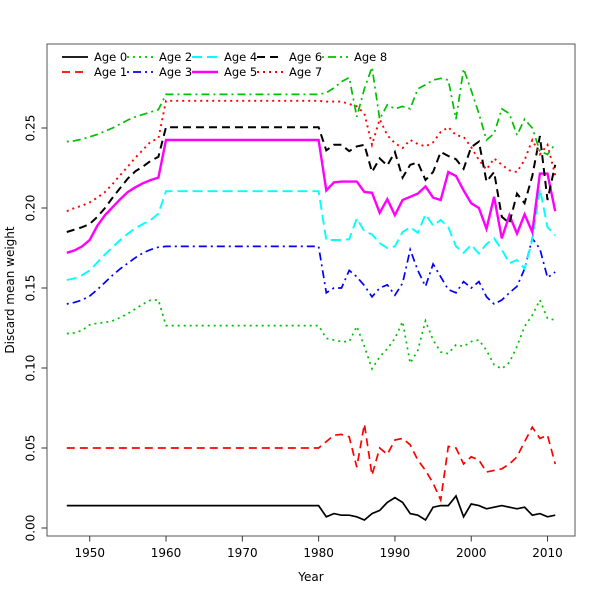 This screenshot has width=600, height=600. What do you see at coordinates (31, 288) in the screenshot?
I see `y-tick-label-0.15: 0.15` at bounding box center [31, 288].